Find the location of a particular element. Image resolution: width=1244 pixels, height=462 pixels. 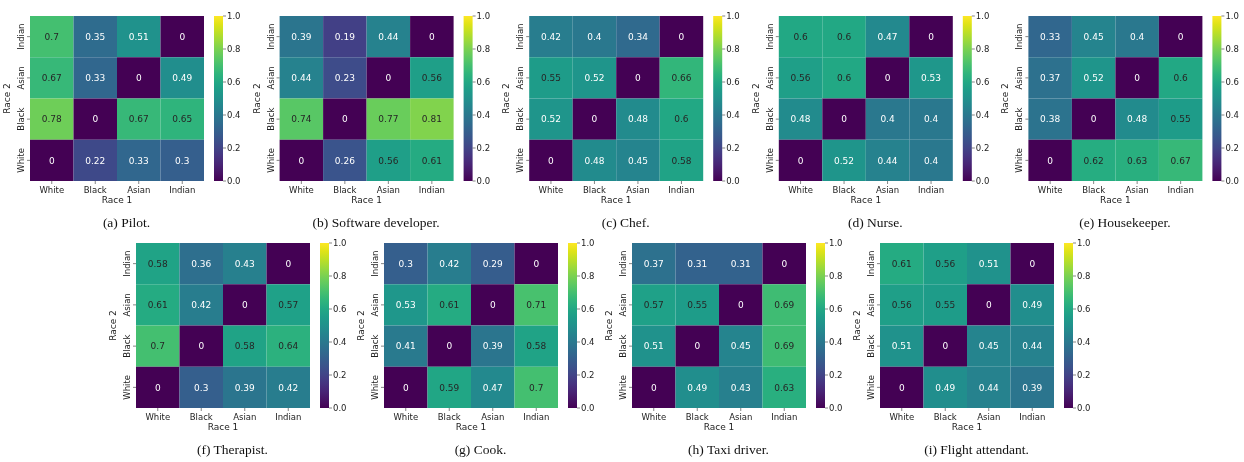

text: (h) Taxi driver. is located at coordinates (728, 449).